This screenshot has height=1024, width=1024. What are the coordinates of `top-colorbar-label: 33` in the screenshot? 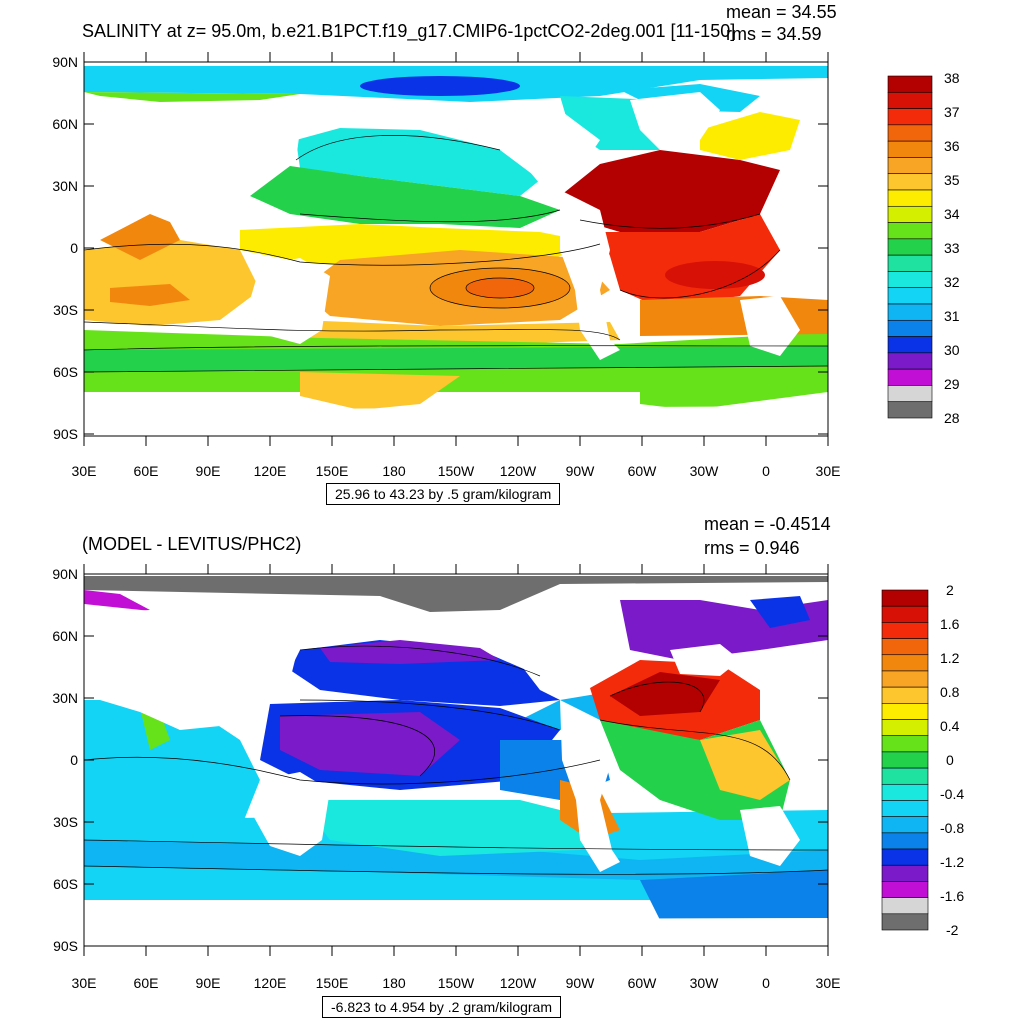 It's located at (952, 248).